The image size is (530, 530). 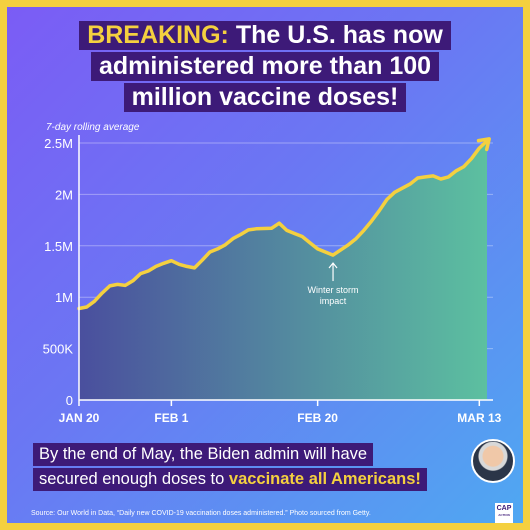 What do you see at coordinates (324, 479) in the screenshot?
I see `footer-emphasis: vaccinate all Americans!` at bounding box center [324, 479].